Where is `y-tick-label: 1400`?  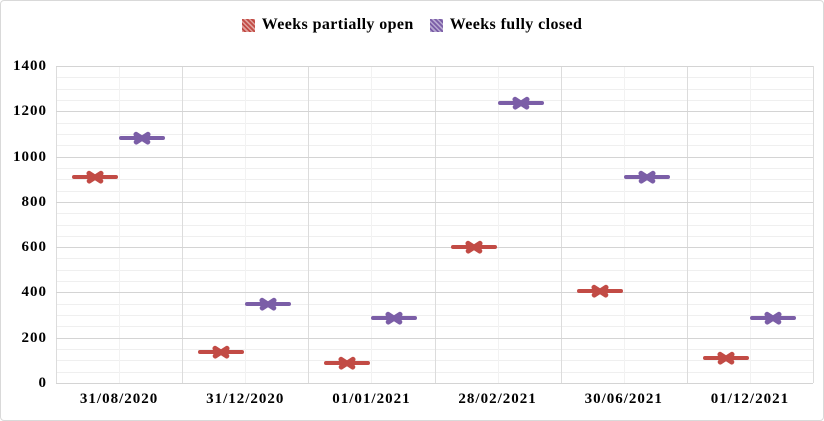 y-tick-label: 1400 is located at coordinates (30, 66).